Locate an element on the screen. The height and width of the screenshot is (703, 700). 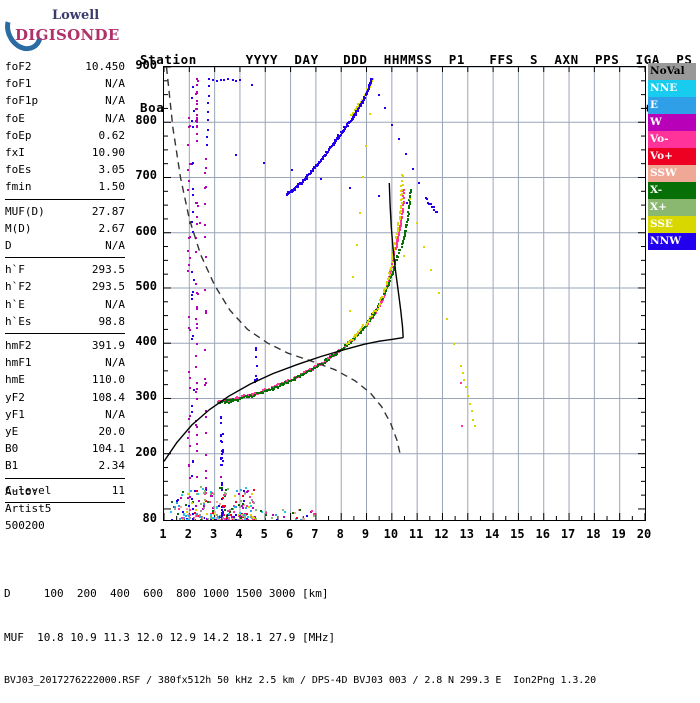
param-key: foF1p is located at coordinates (22, 101).